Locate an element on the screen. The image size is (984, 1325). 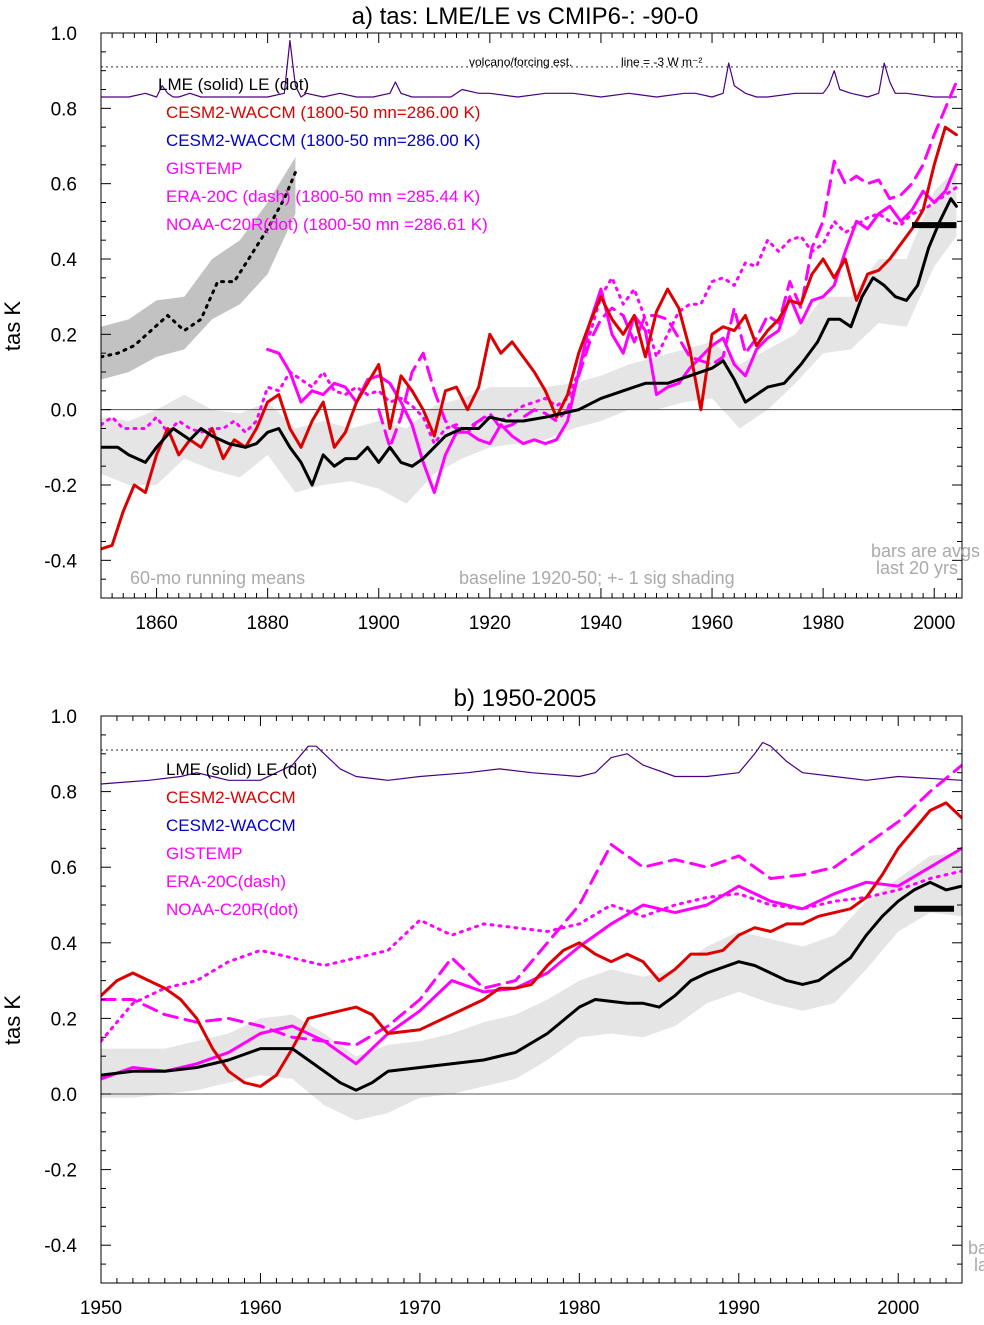
x-tick-label: 1920 is located at coordinates (490, 623).